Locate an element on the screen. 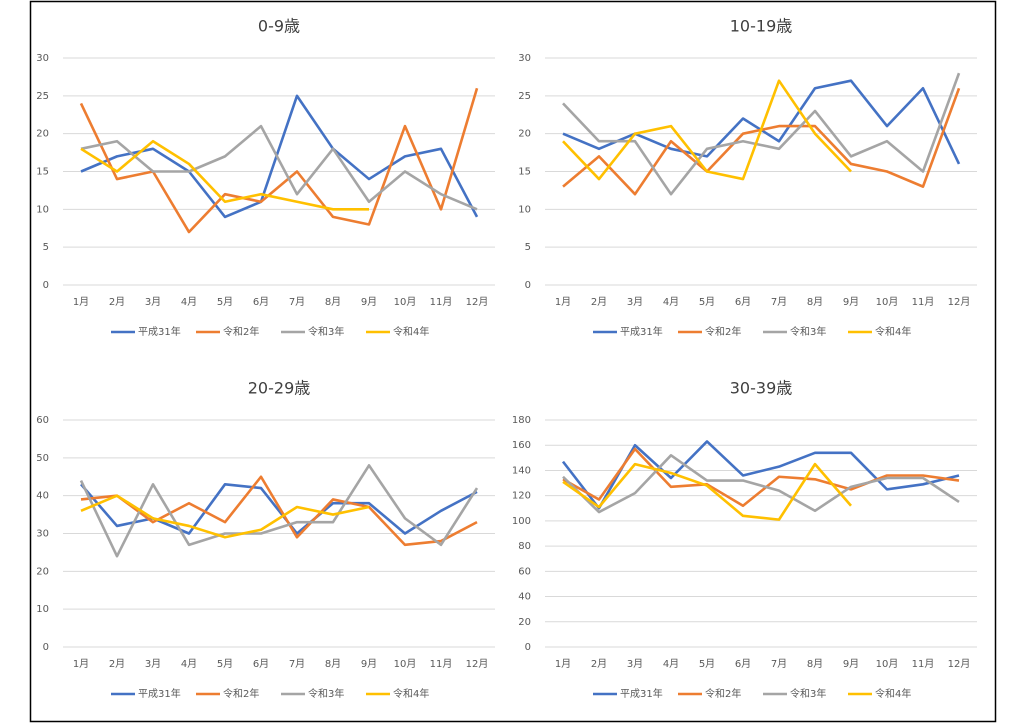  x-tick-label: 12月 is located at coordinates (477, 302).